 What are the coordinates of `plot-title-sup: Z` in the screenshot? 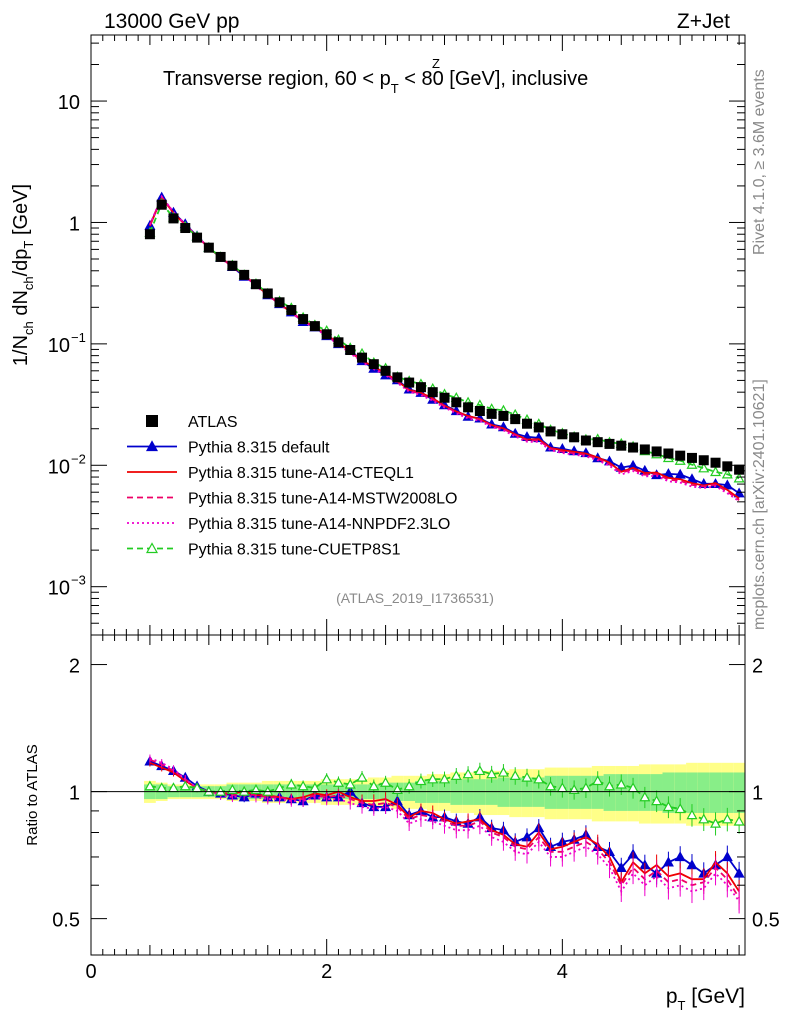 It's located at (436, 63).